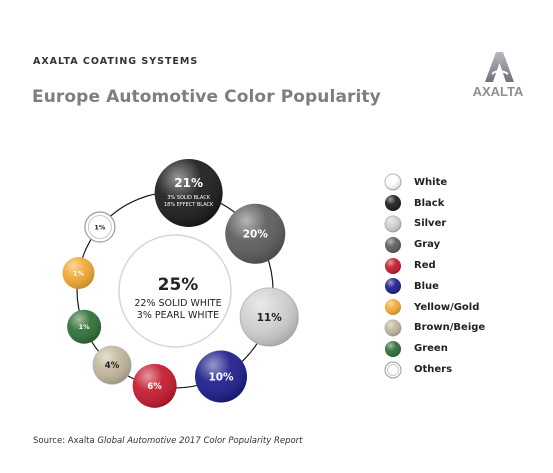 The width and height of the screenshot is (553, 473). I want to click on bubble-others: 1%, so click(100, 227).